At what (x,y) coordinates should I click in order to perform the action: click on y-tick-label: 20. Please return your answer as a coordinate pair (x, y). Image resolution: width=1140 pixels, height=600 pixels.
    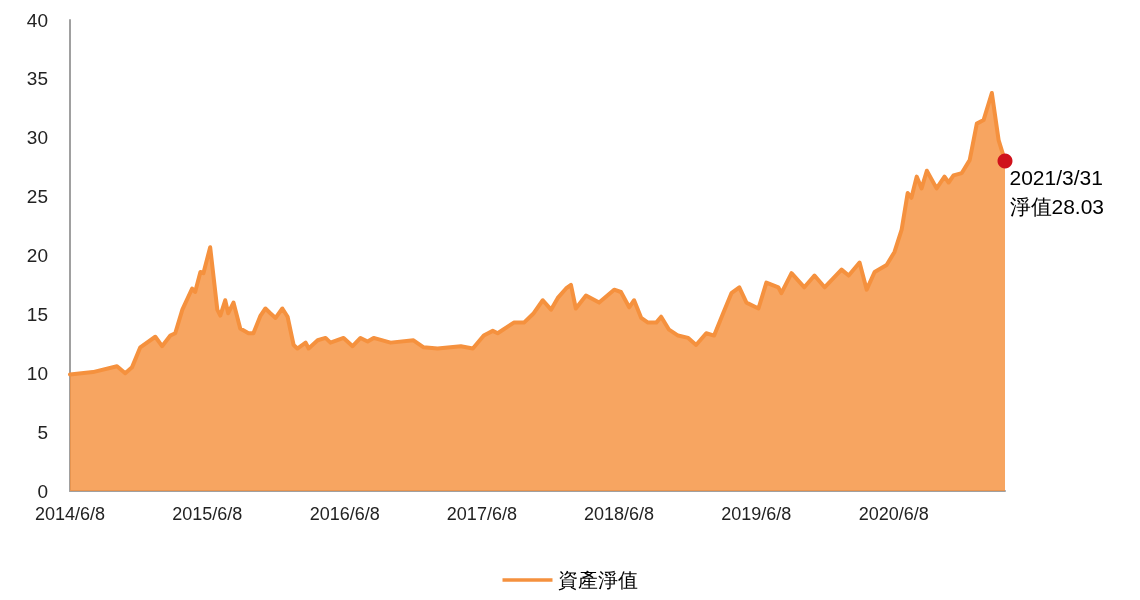
    Looking at the image, I should click on (37, 255).